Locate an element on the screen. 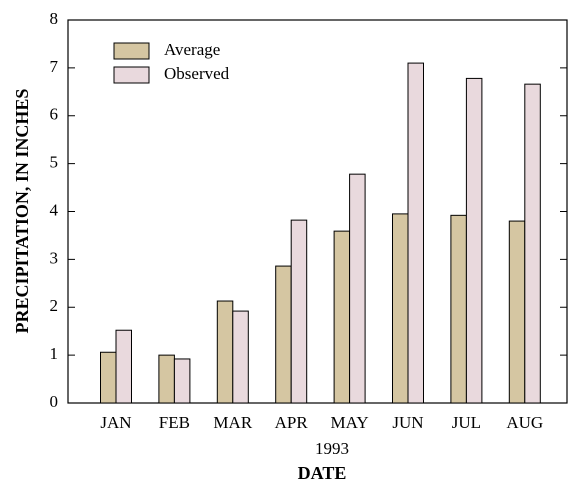  x-note: 1993 is located at coordinates (332, 448).